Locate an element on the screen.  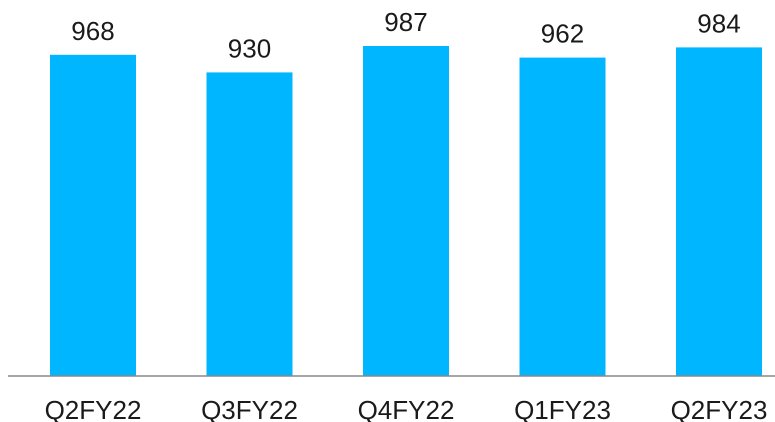
x-tick-label-q1fy23: Q1FY23 is located at coordinates (562, 408).